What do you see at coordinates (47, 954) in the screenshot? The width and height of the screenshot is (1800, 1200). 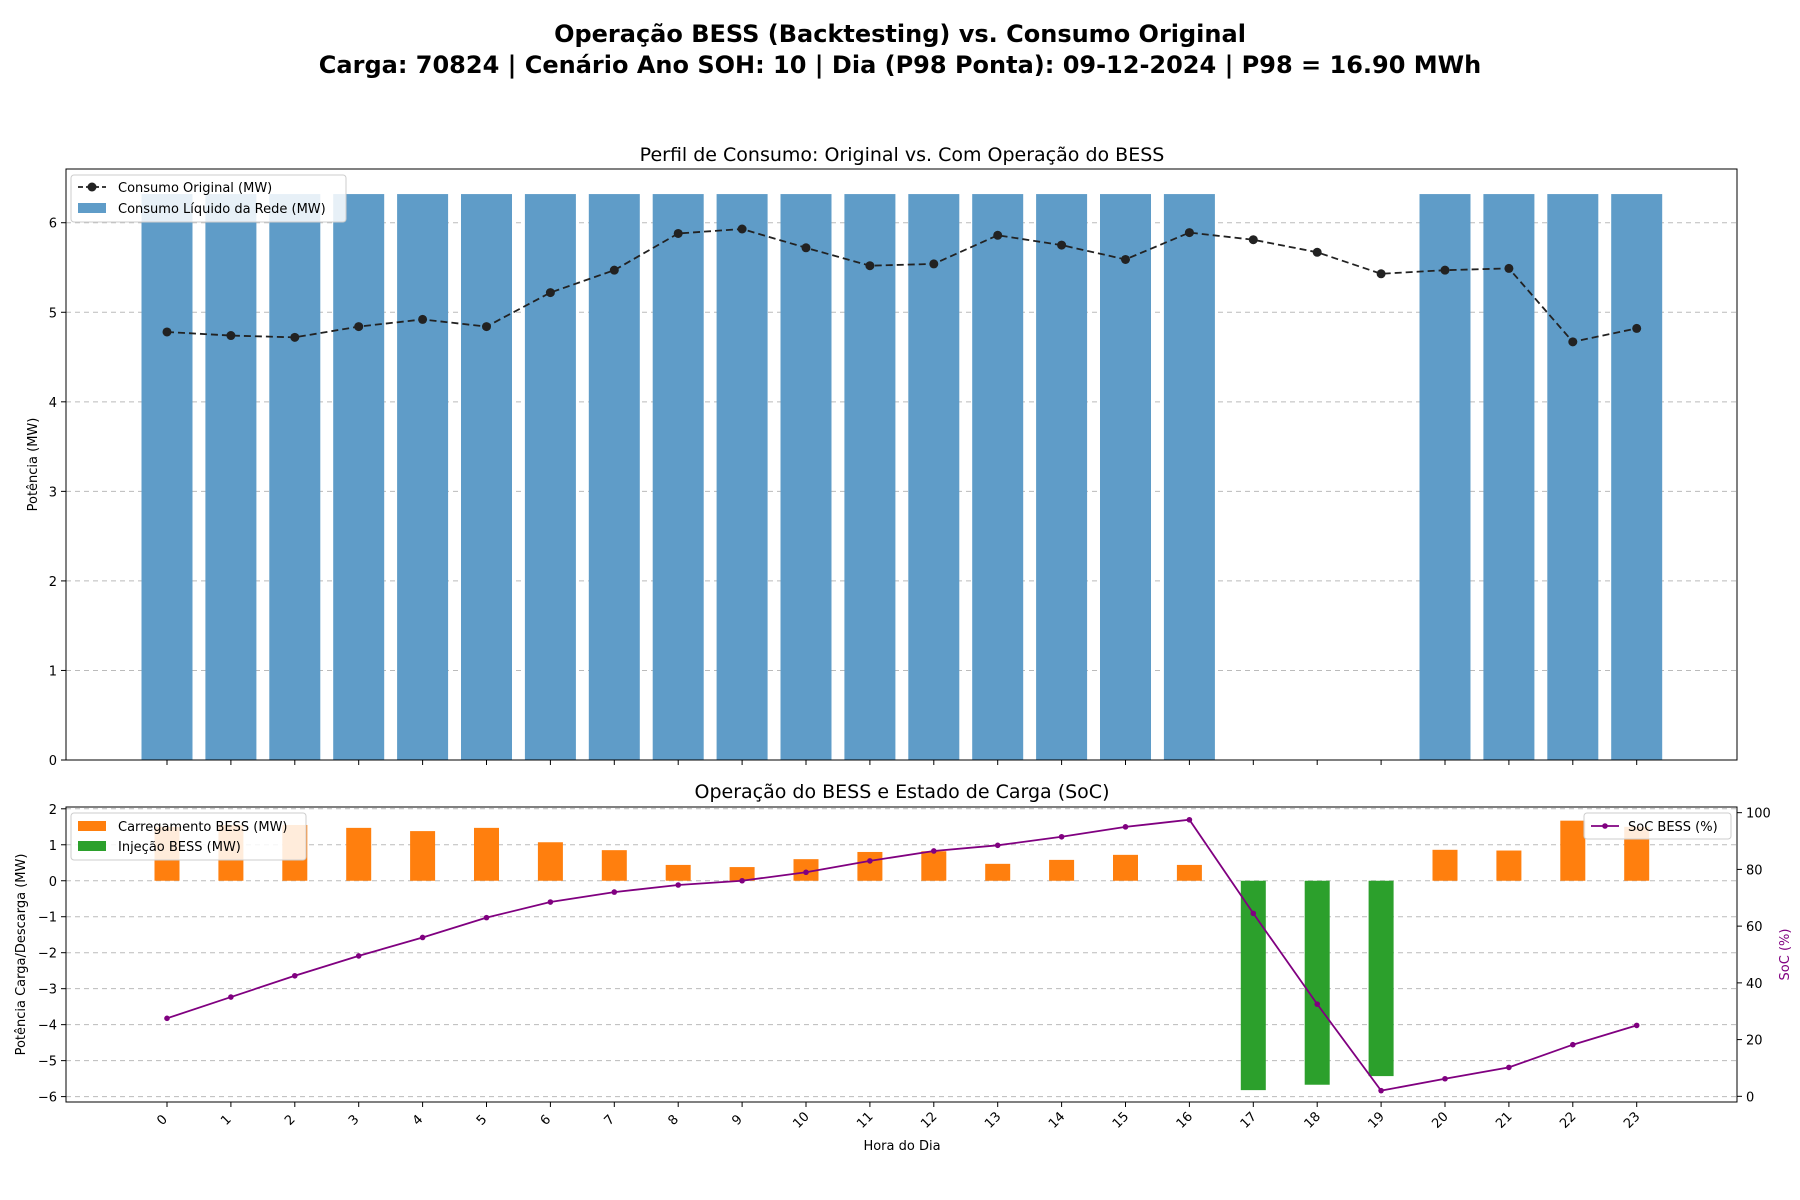 I see `y-tick-label: −2` at bounding box center [47, 954].